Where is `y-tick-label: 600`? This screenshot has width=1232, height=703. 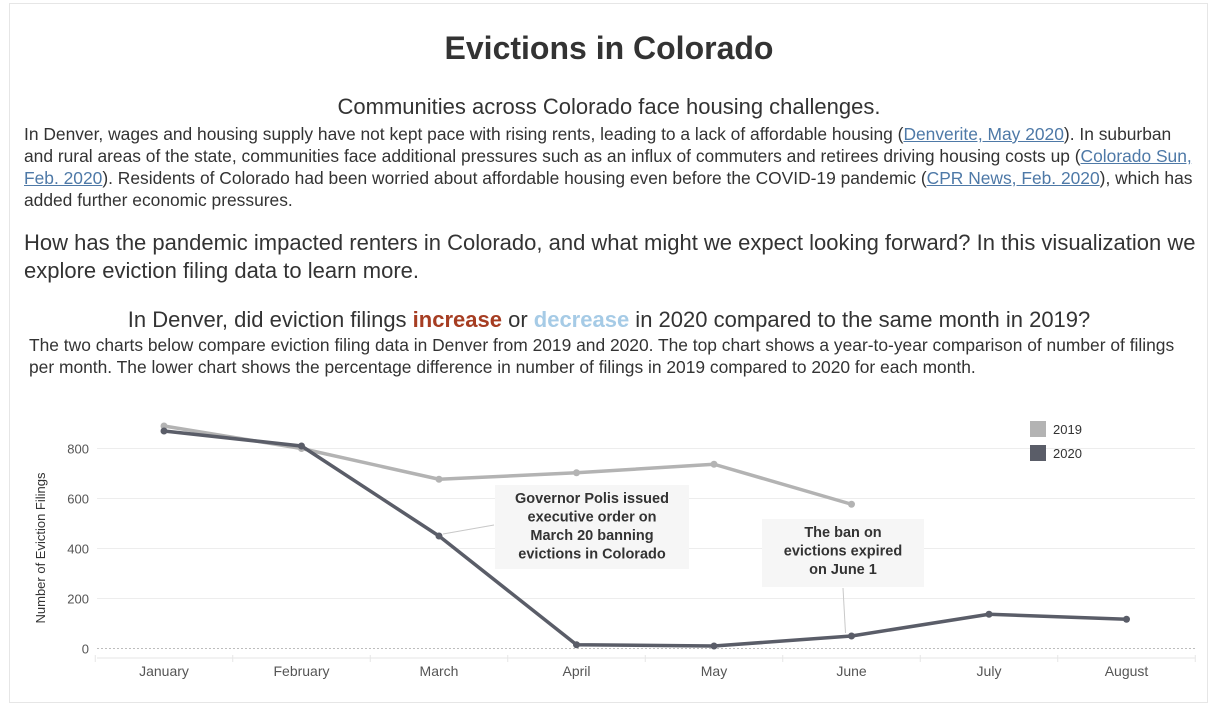 y-tick-label: 600 is located at coordinates (78, 499).